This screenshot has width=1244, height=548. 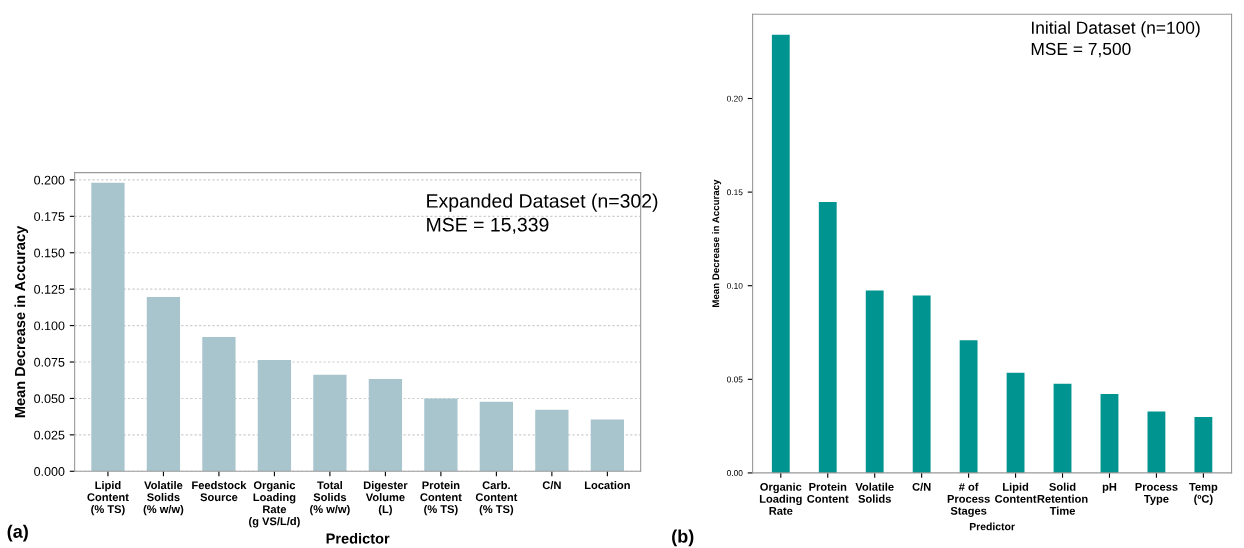 I want to click on y-tick-label: 0.025, so click(x=49, y=435).